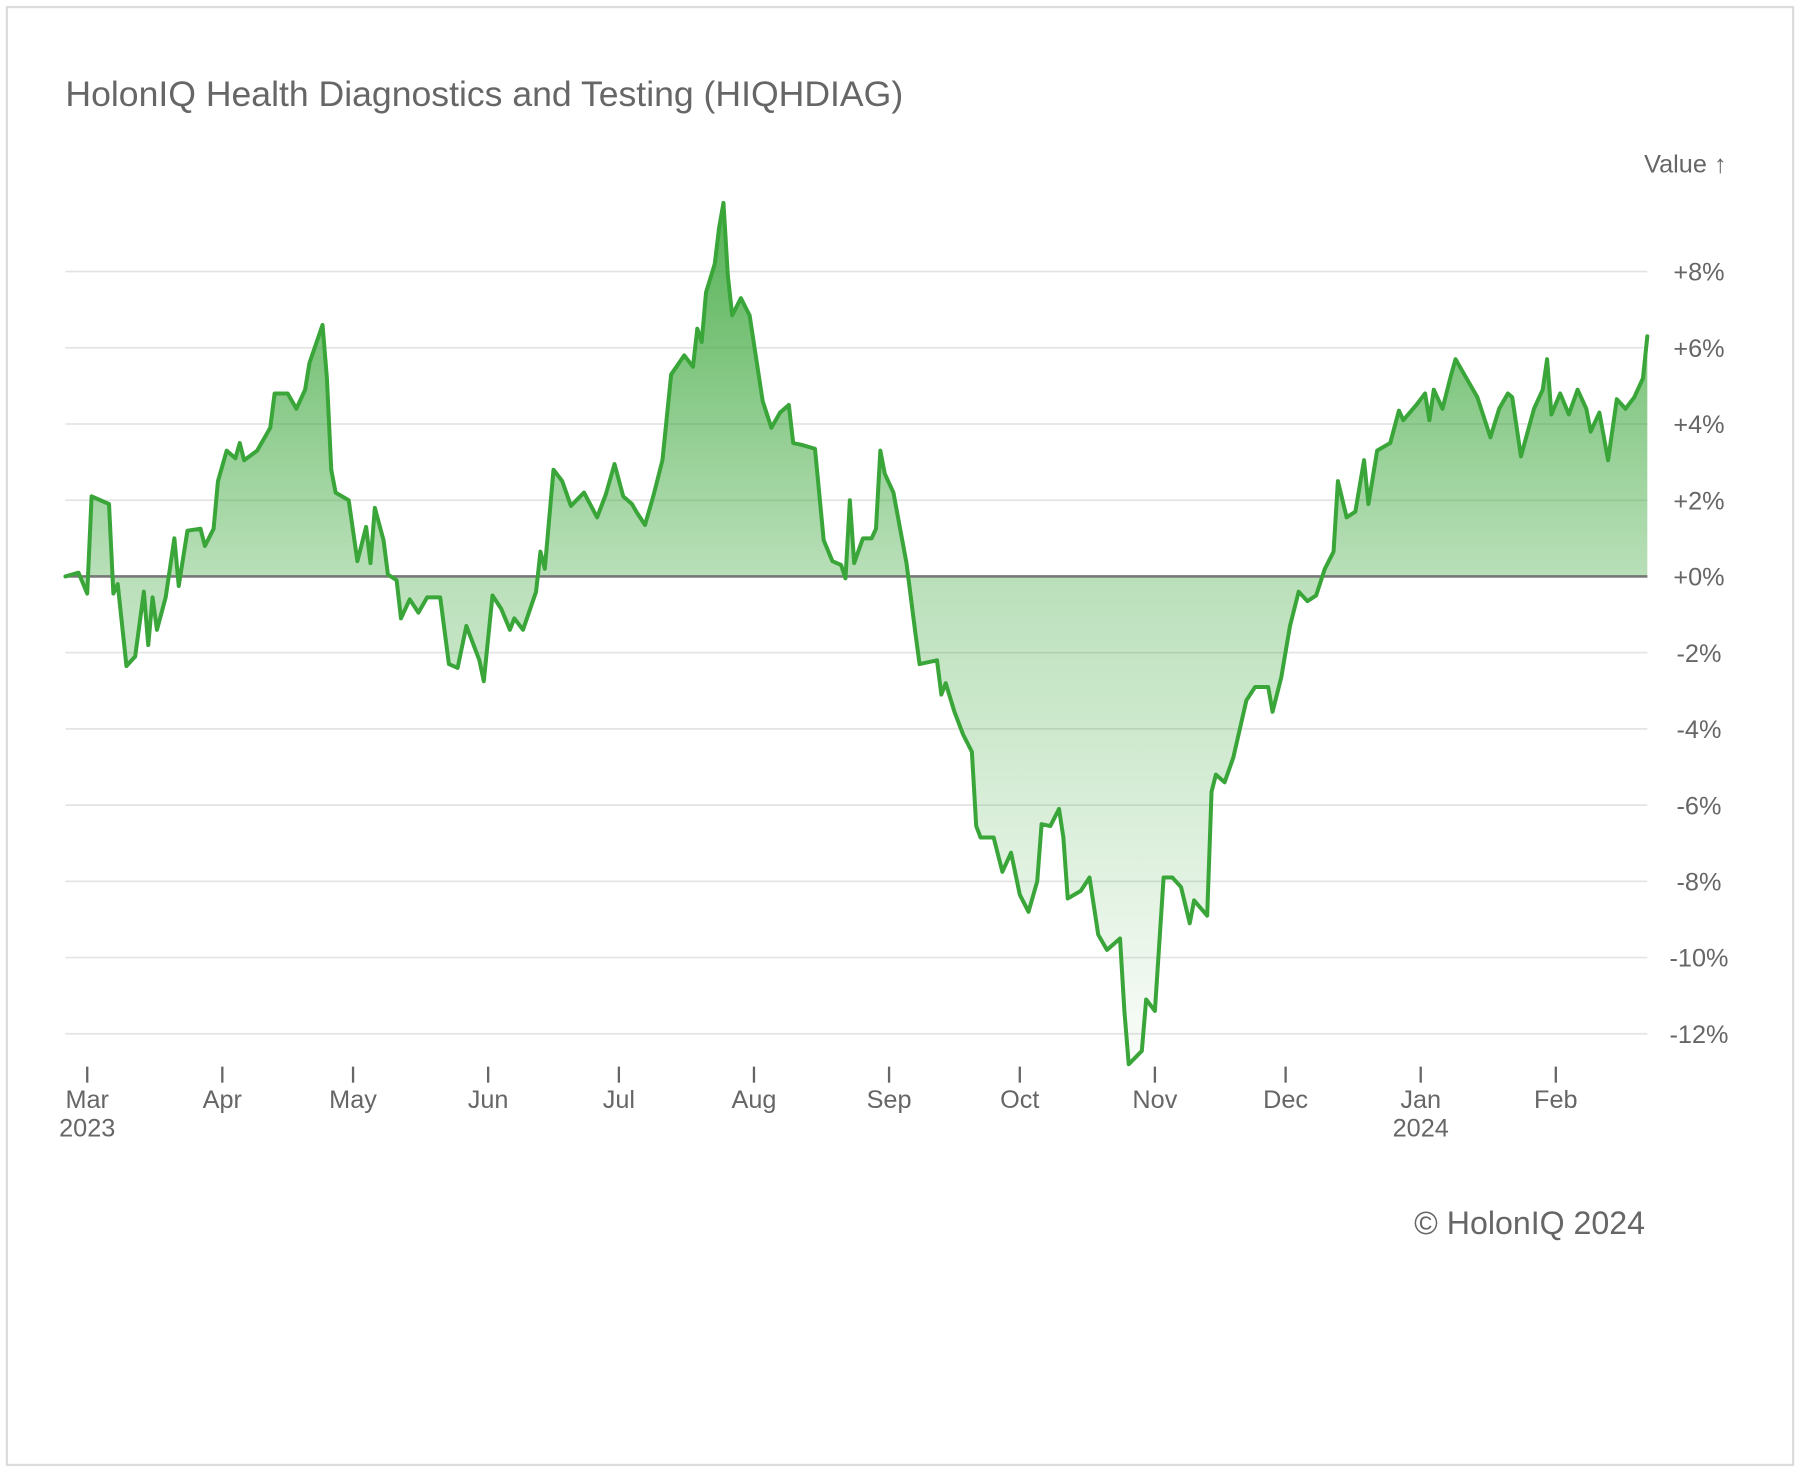  I want to click on x-tick-label: Jun, so click(488, 1099).